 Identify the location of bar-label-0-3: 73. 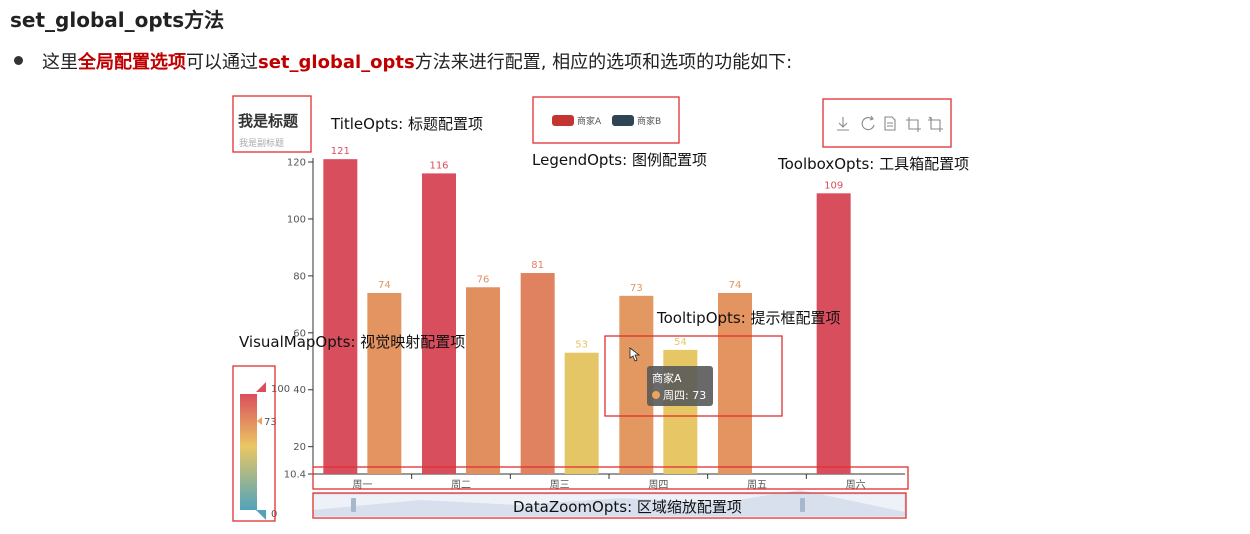
(636, 288).